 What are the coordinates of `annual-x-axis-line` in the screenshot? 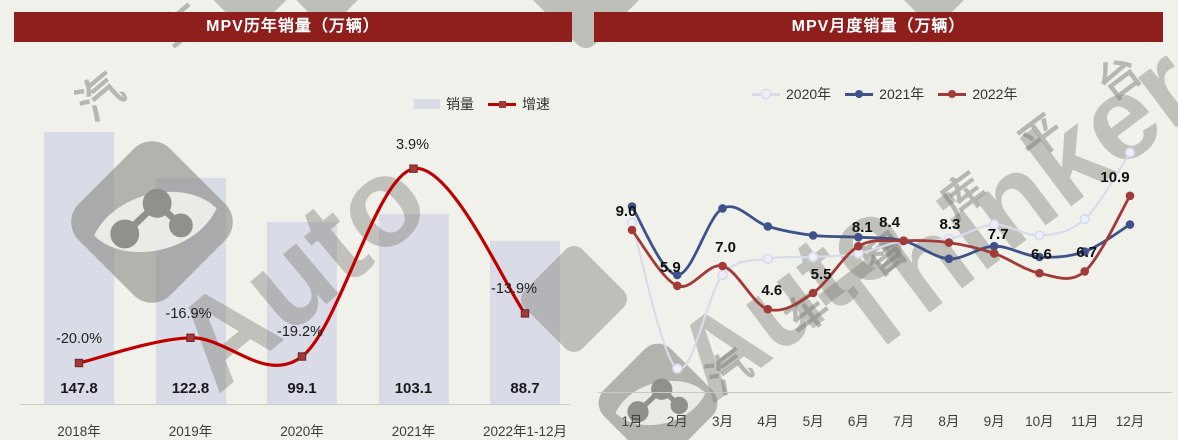 It's located at (295, 404).